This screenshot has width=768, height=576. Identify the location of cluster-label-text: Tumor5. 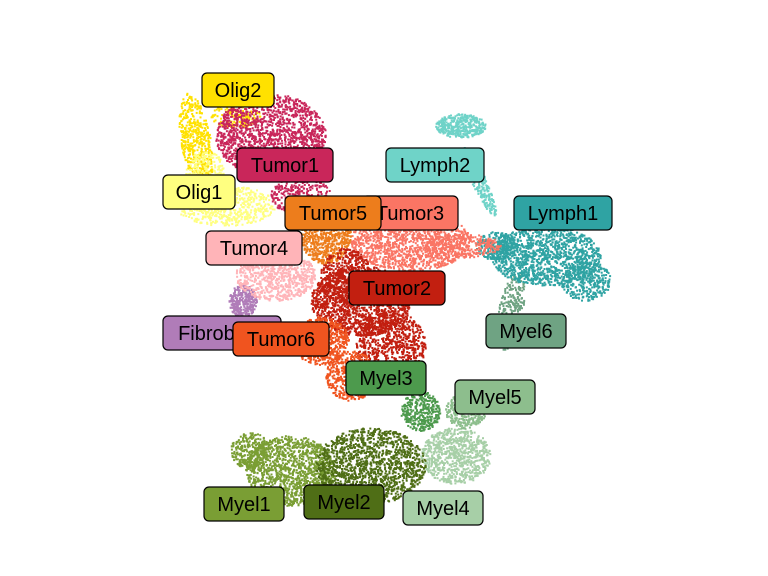
(333, 214).